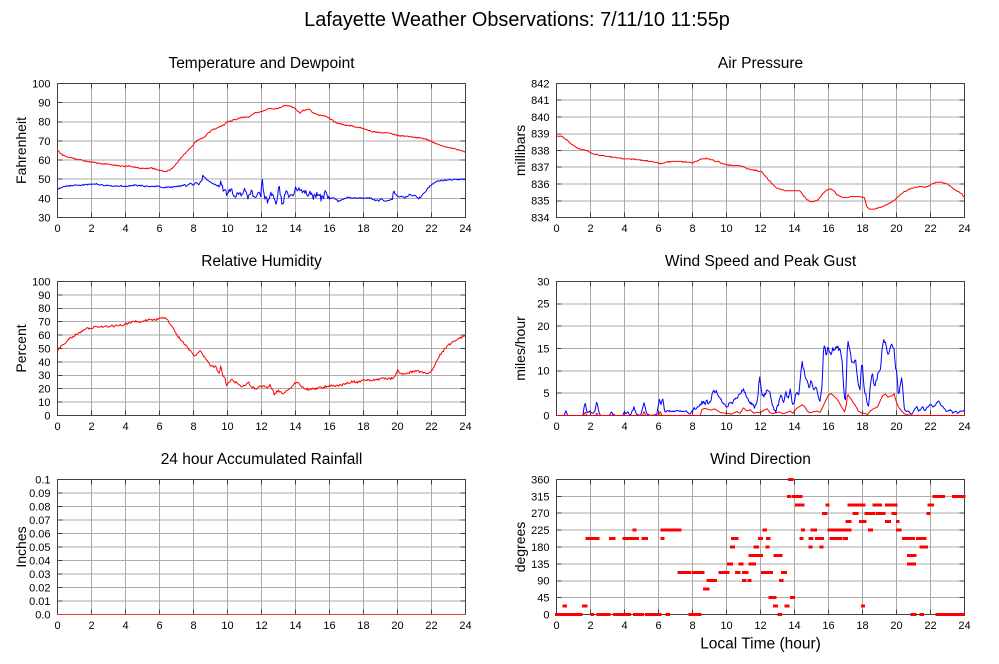 This screenshot has height=664, width=999. What do you see at coordinates (543, 305) in the screenshot?
I see `svg-text: 25` at bounding box center [543, 305].